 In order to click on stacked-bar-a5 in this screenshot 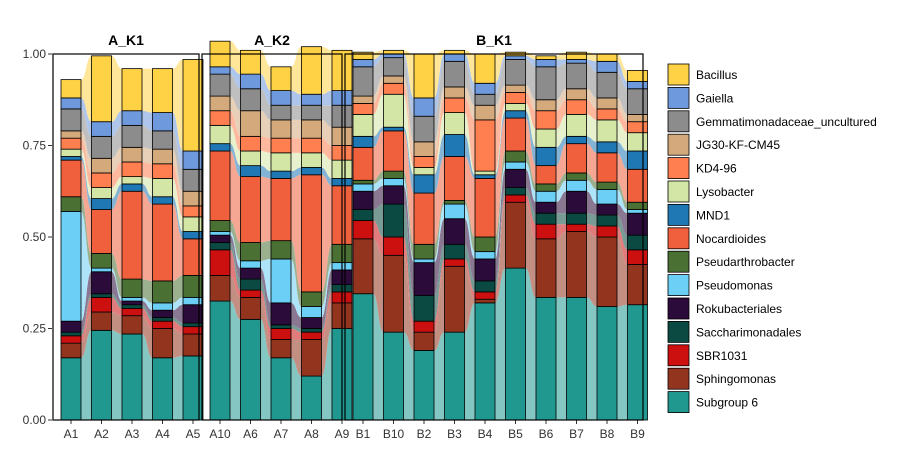, I will do `click(193, 240)`.